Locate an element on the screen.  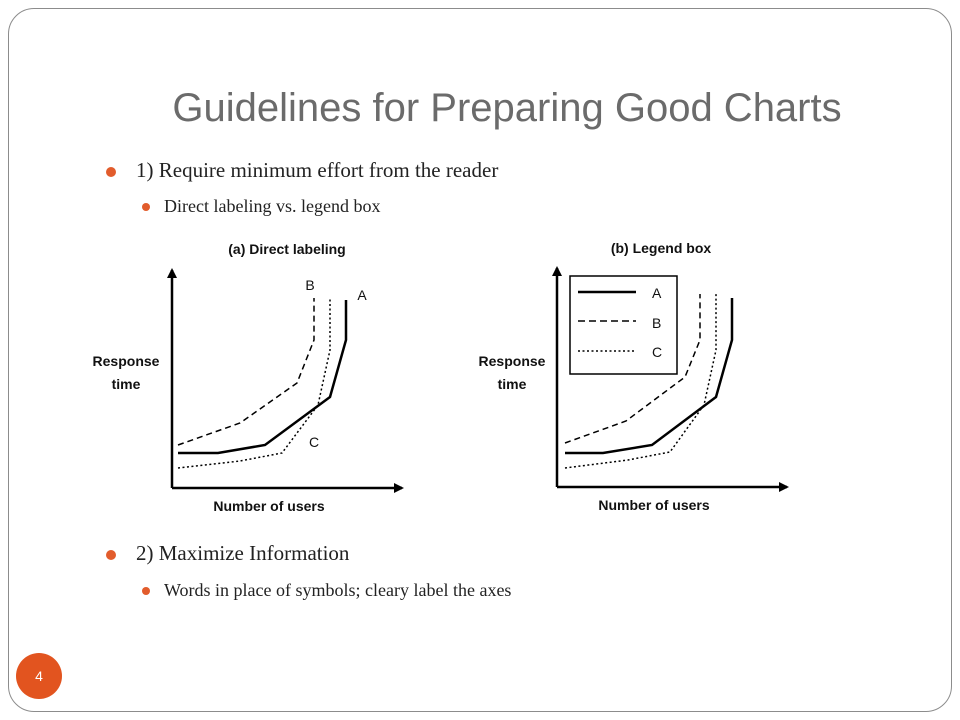
slide-title: Guidelines for Preparing Good Charts is located at coordinates (507, 108).